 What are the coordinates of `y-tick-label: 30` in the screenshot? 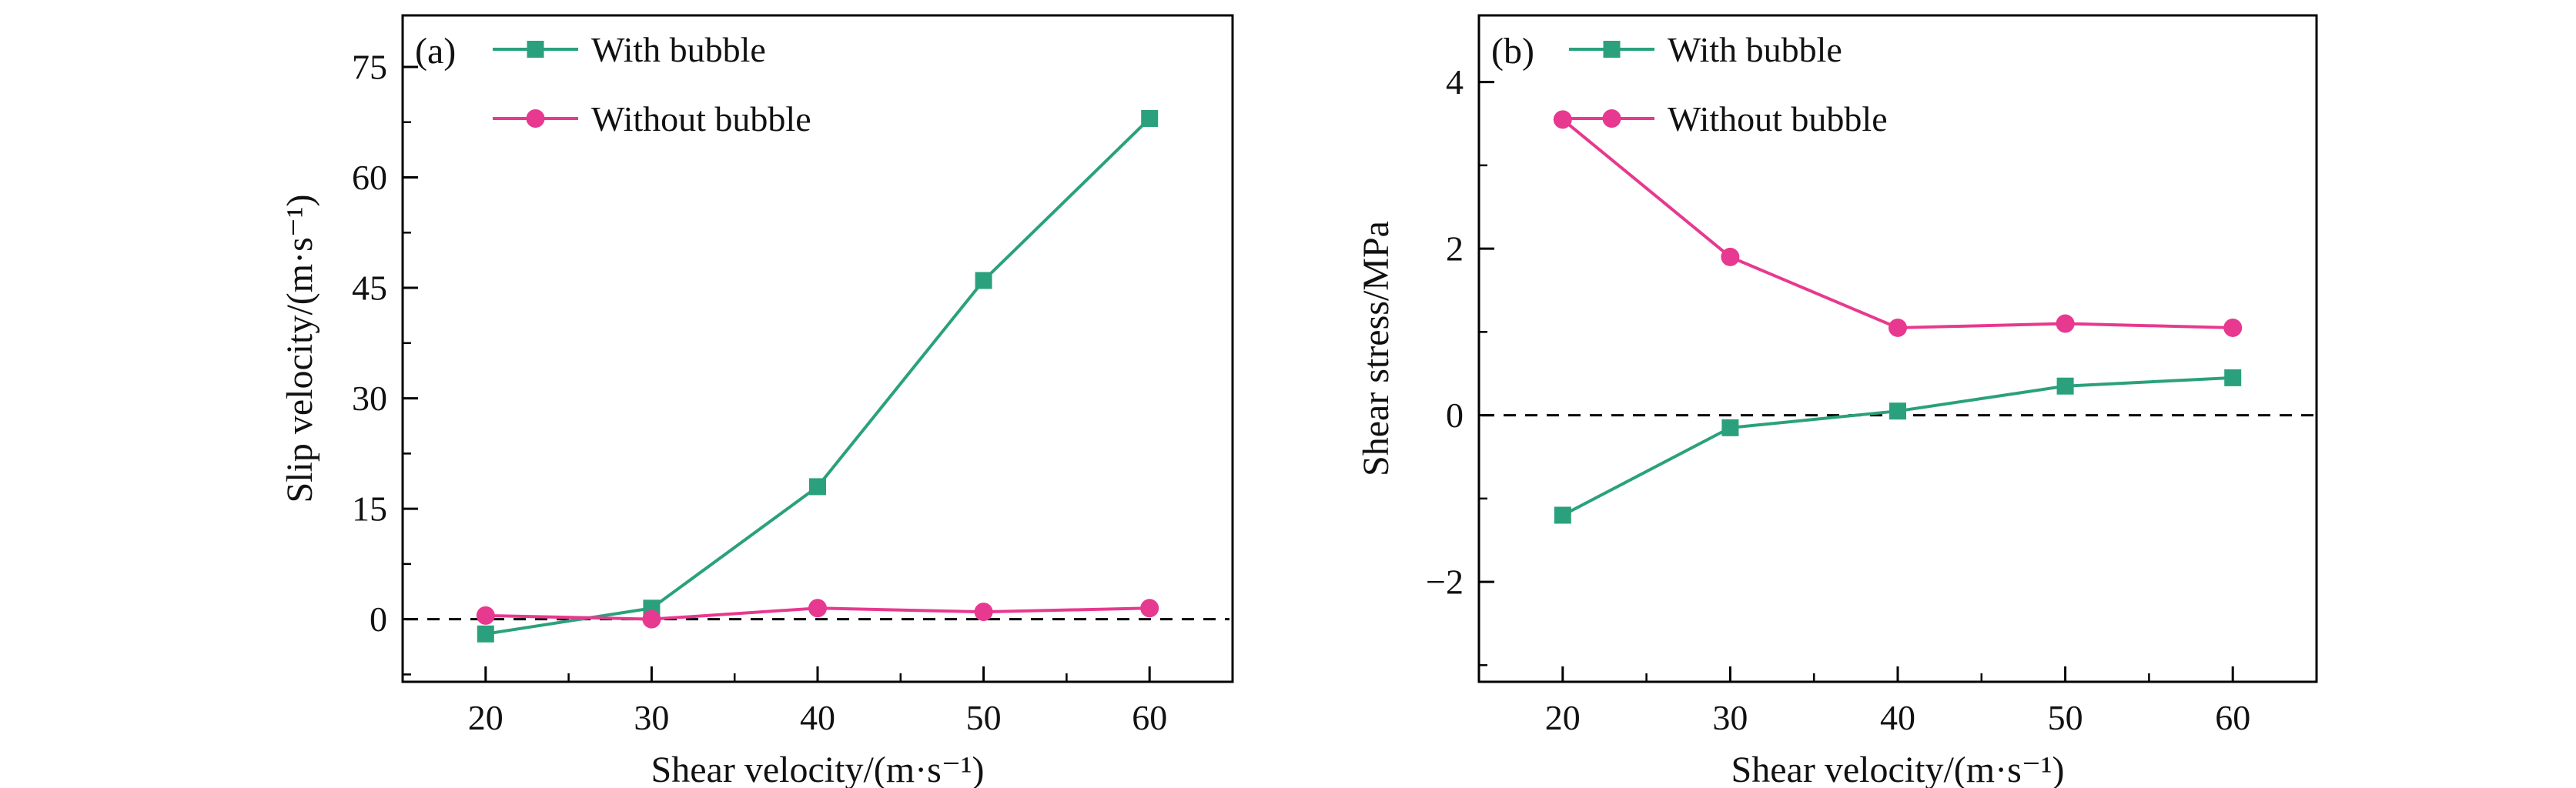 It's located at (370, 398).